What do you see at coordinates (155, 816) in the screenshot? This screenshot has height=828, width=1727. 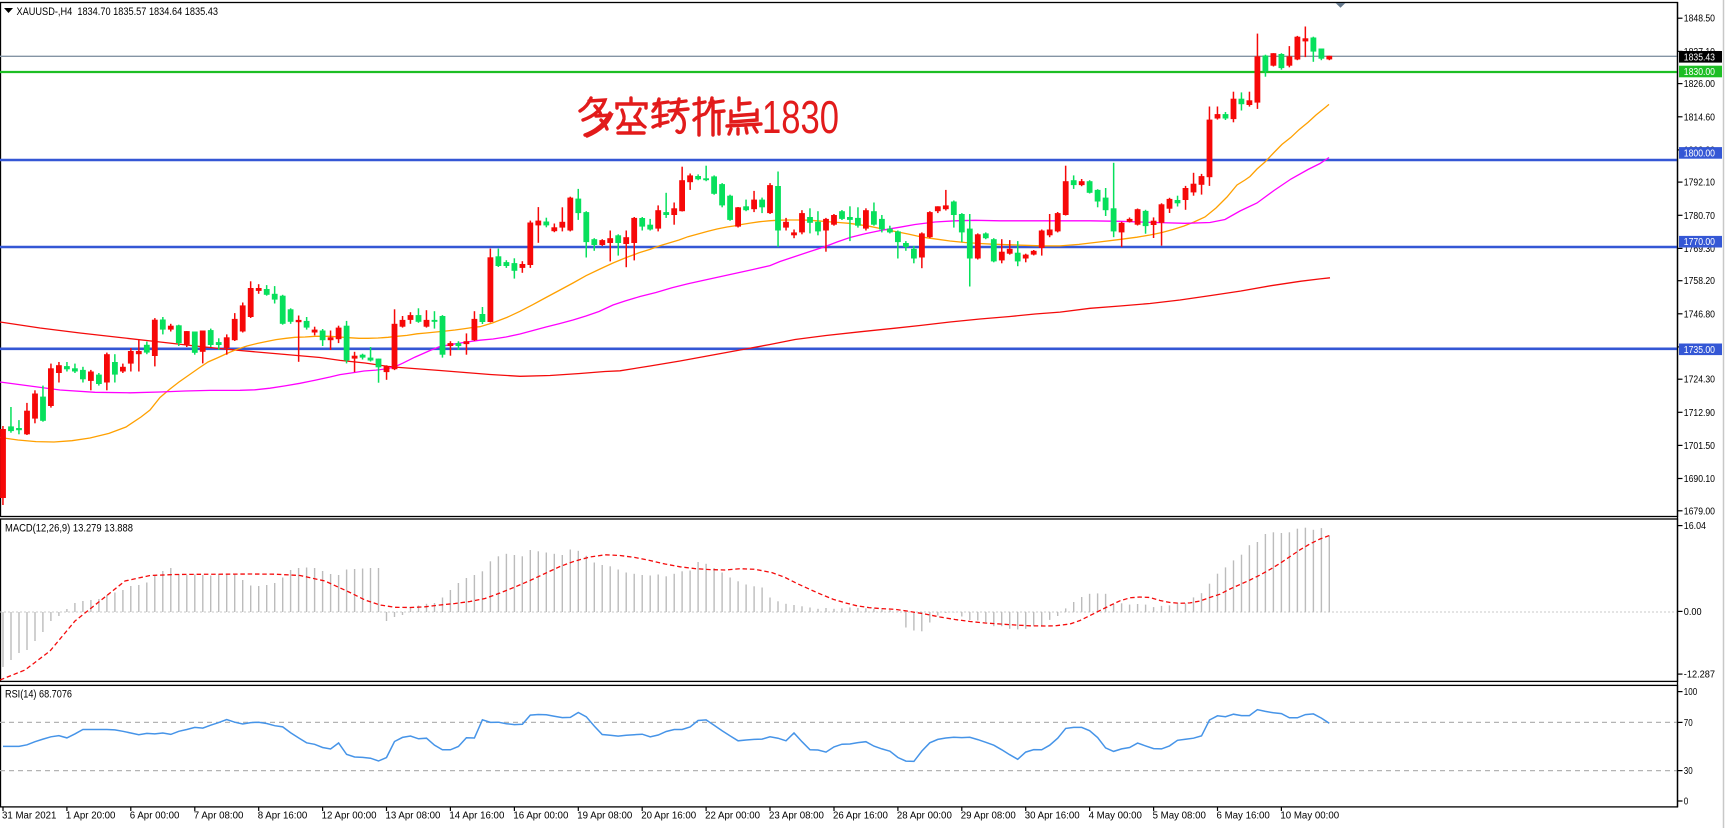 I see `svg-text: 6 Apr 00:00` at bounding box center [155, 816].